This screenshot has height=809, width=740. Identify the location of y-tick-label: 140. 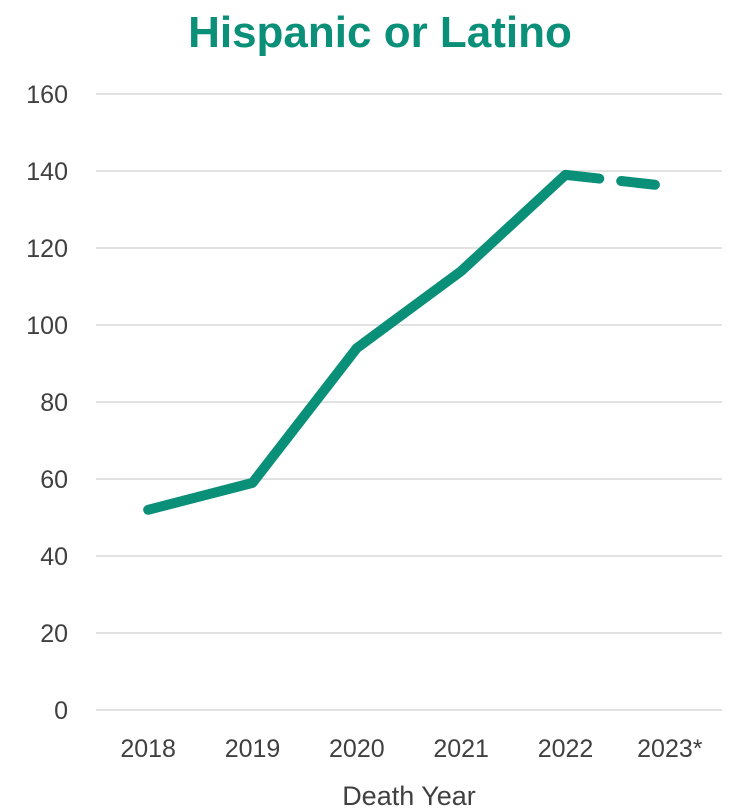
(47, 172).